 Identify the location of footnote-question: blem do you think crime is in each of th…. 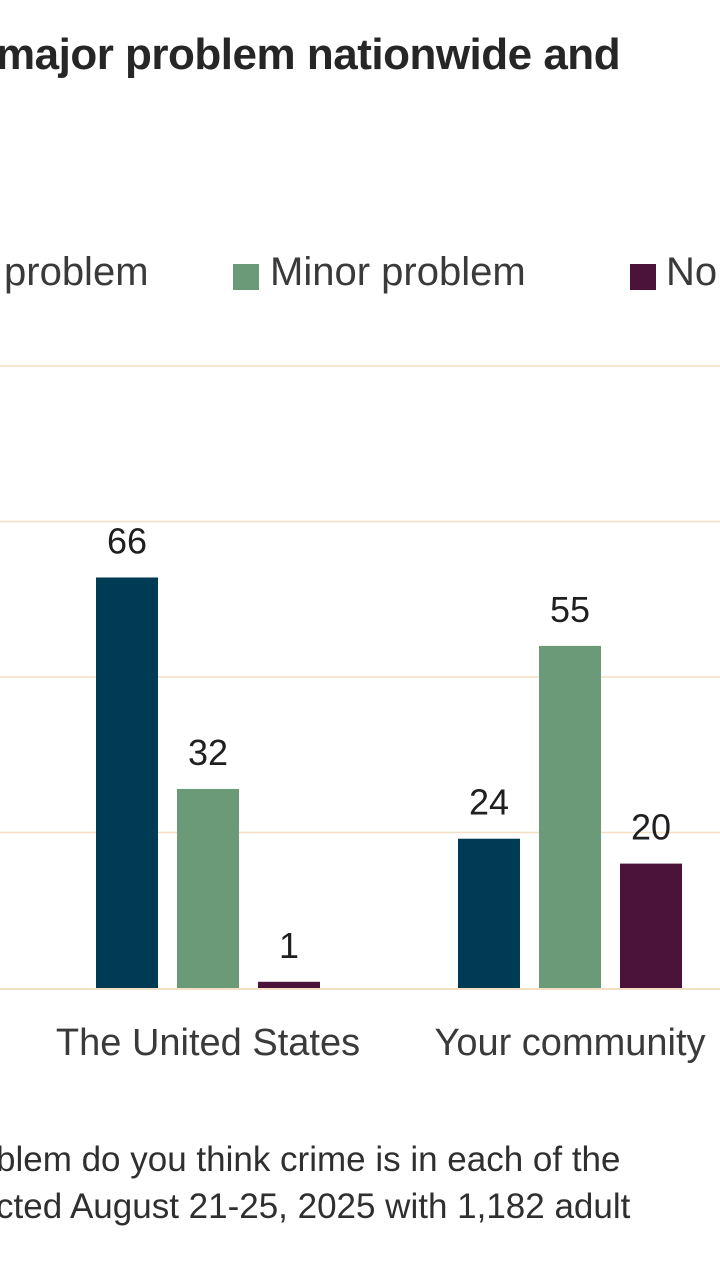
(310, 1159).